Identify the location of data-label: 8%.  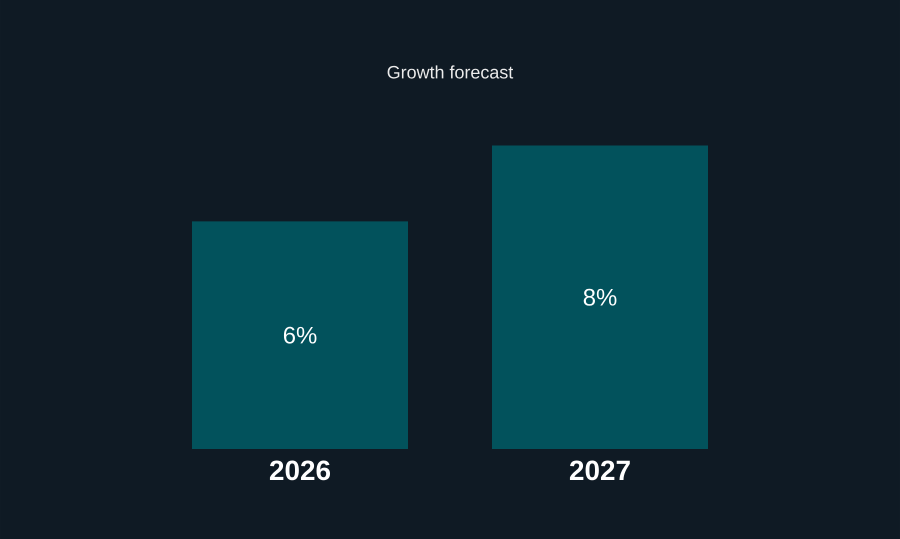
(600, 297).